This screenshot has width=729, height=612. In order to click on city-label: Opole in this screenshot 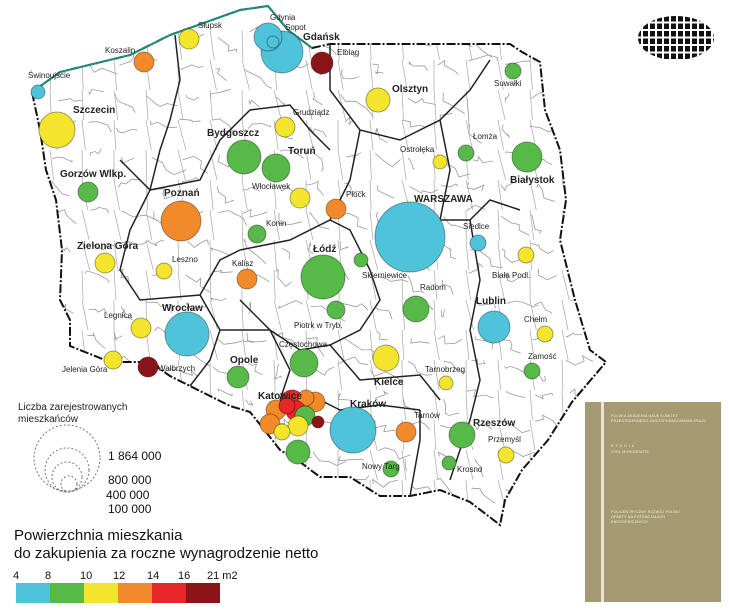, I will do `click(244, 360)`.